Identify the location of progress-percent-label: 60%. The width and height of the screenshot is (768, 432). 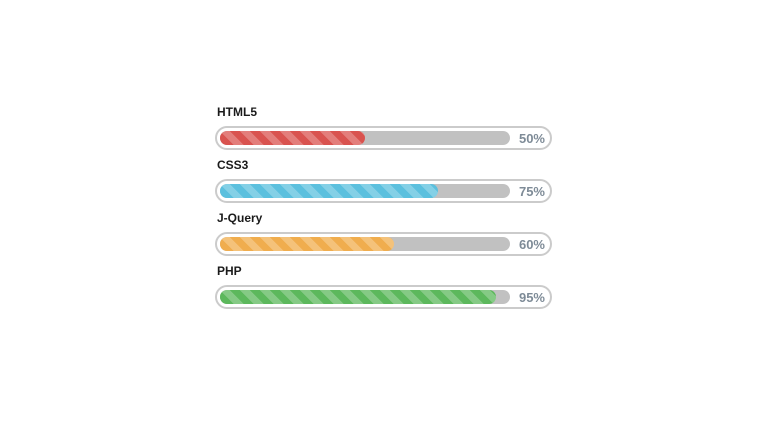
(531, 244).